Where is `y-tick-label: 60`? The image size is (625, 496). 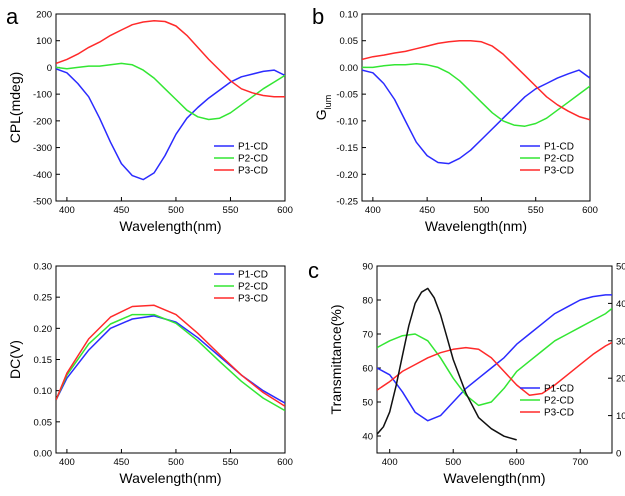 y-tick-label: 60 is located at coordinates (367, 369).